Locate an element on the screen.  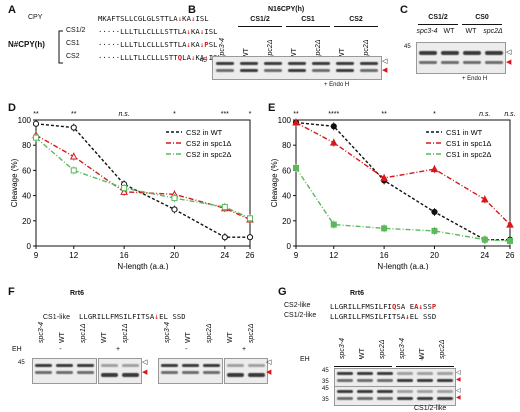
blot-f-left-membrane is located at coordinates (64, 371).